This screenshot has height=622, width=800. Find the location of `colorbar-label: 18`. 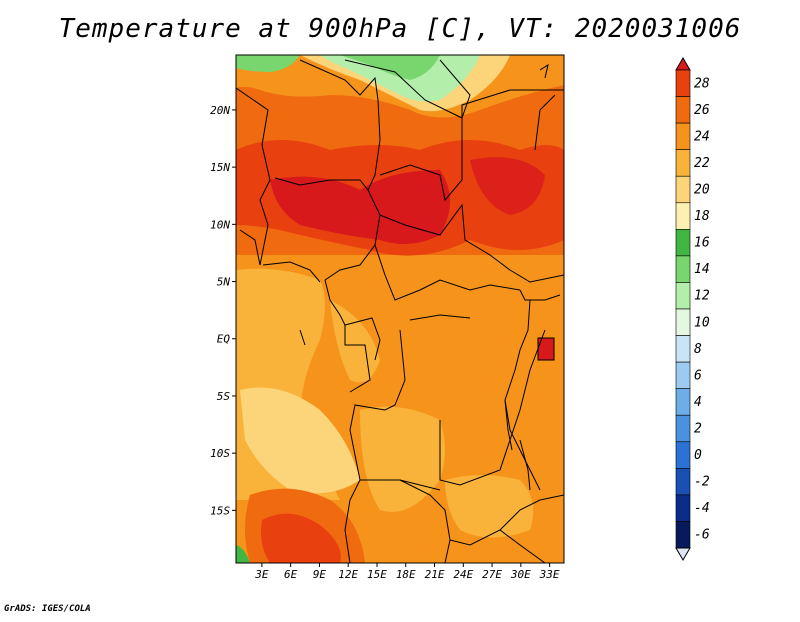

colorbar-label: 18 is located at coordinates (702, 216).